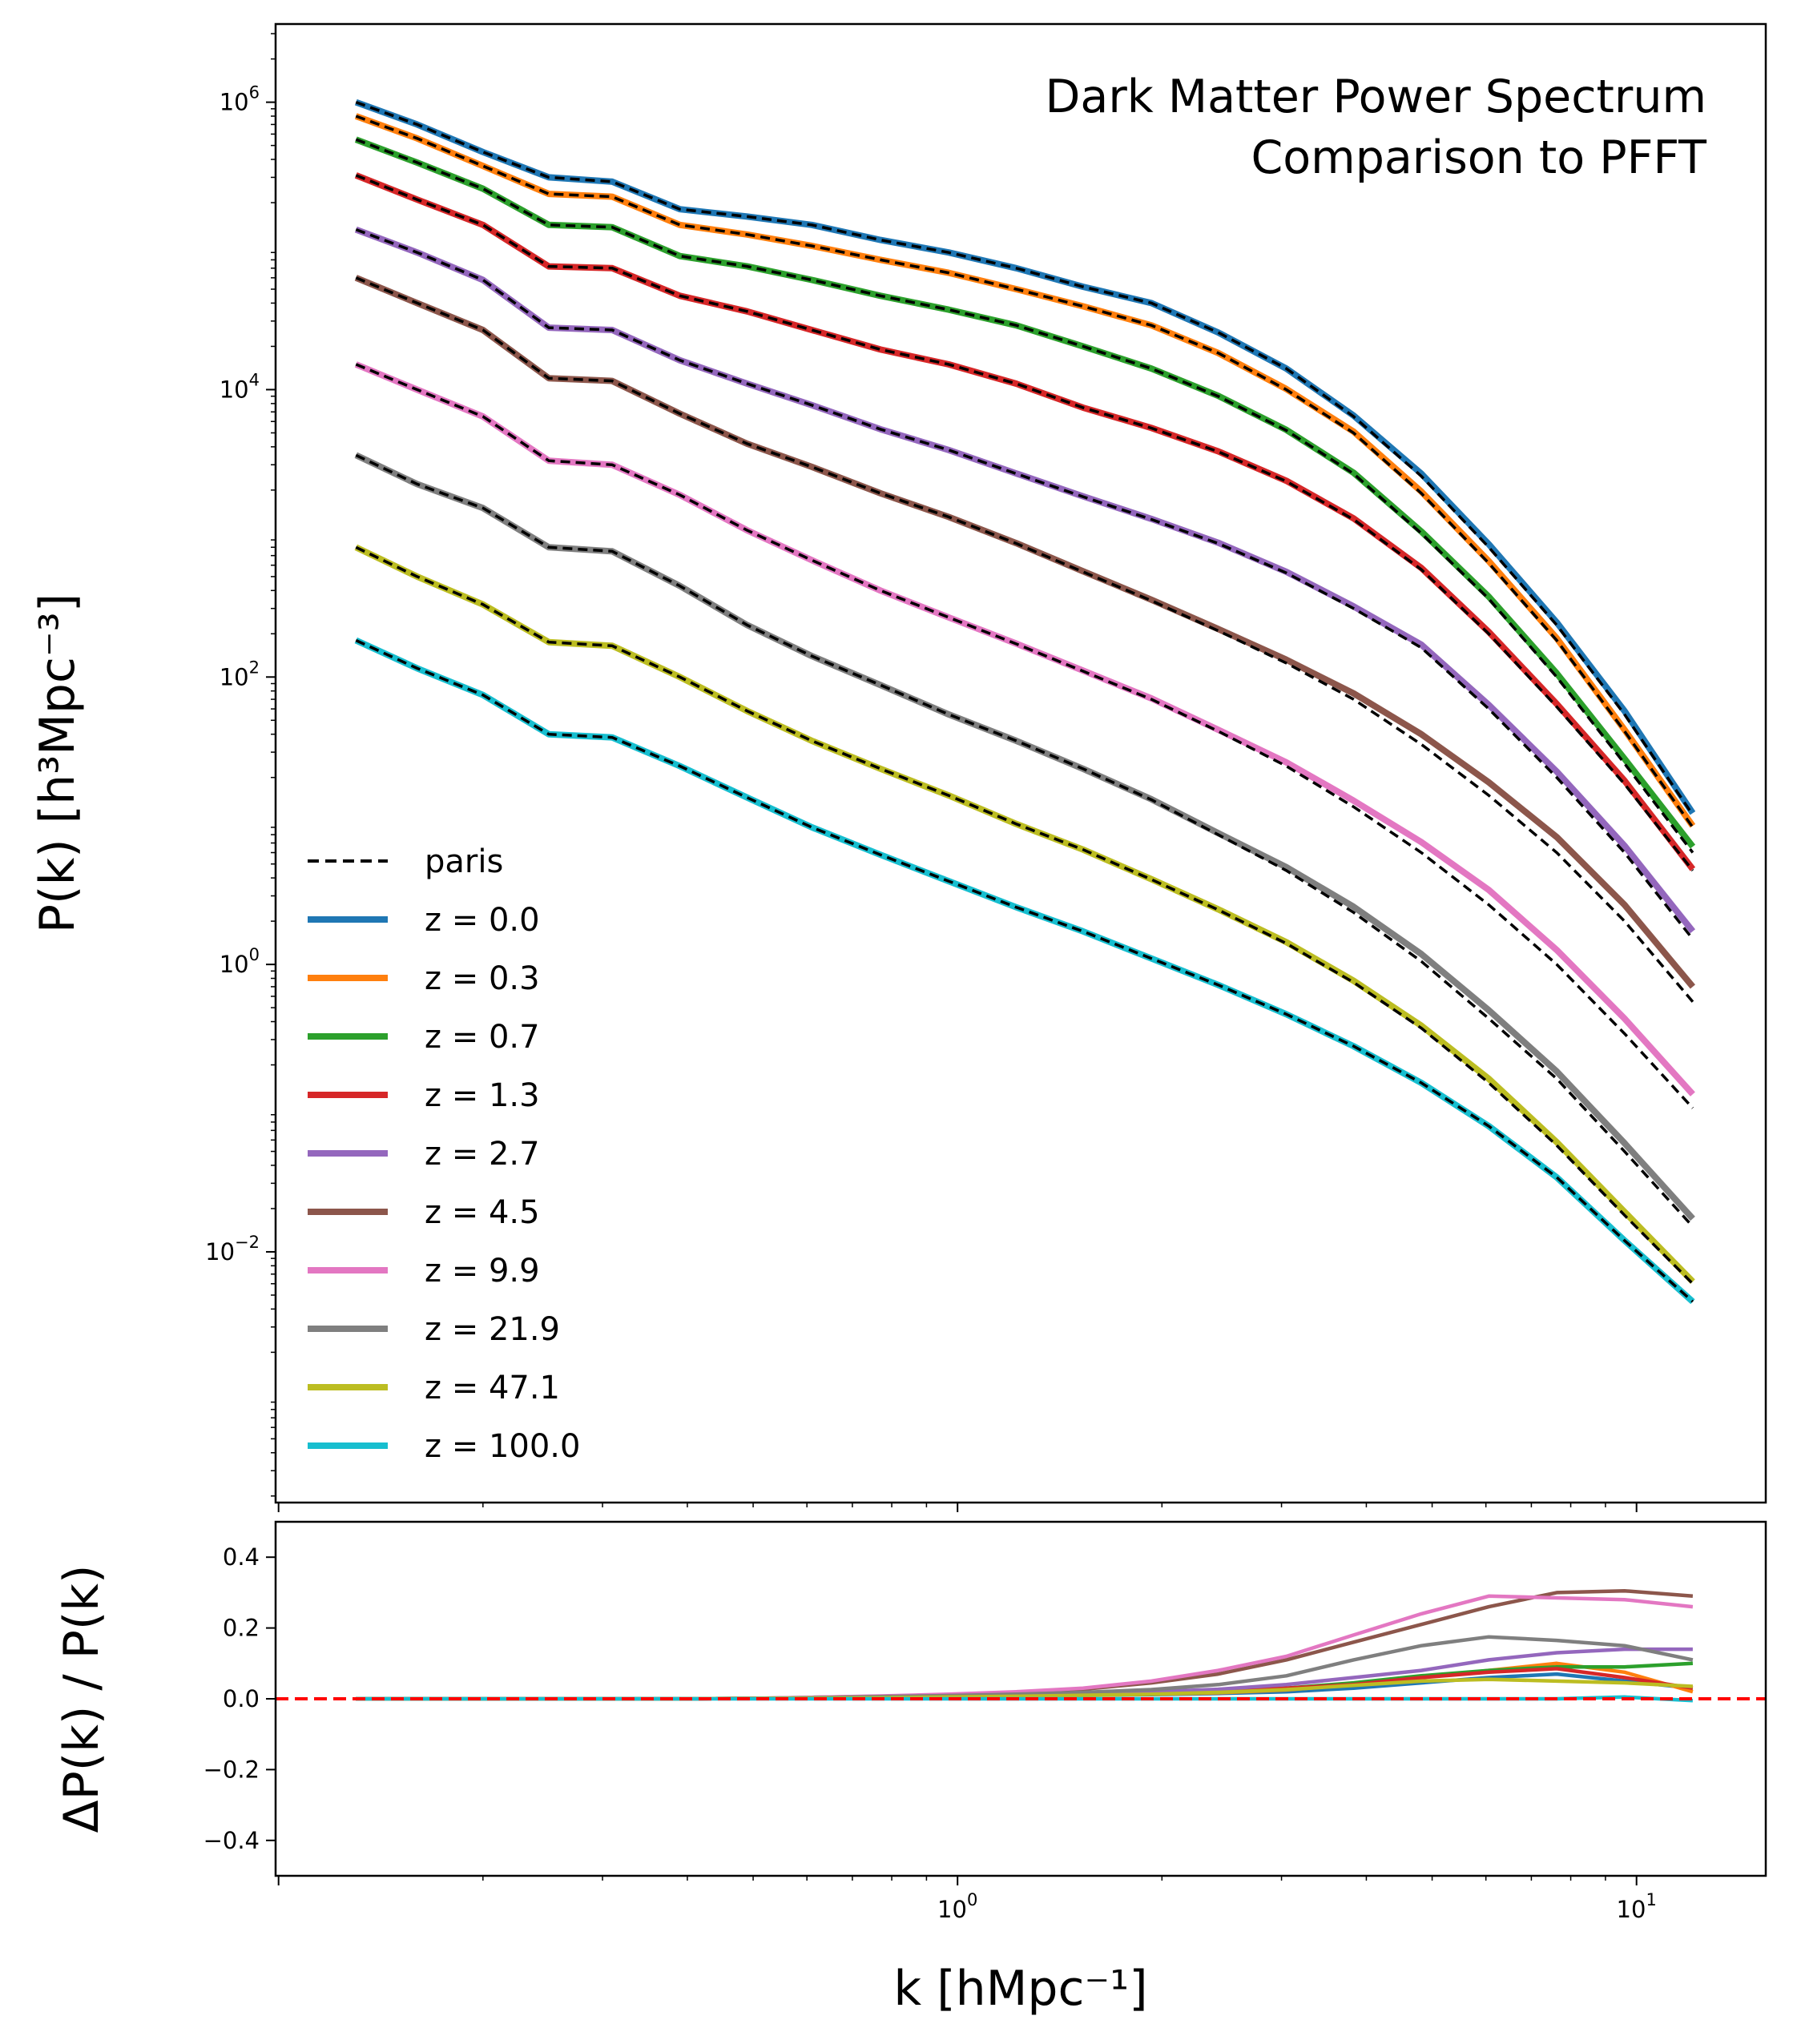 The height and width of the screenshot is (2044, 1793). Describe the element at coordinates (82, 1699) in the screenshot. I see `y-axis-label-bottom: ΔP(k) / P(k)` at that location.